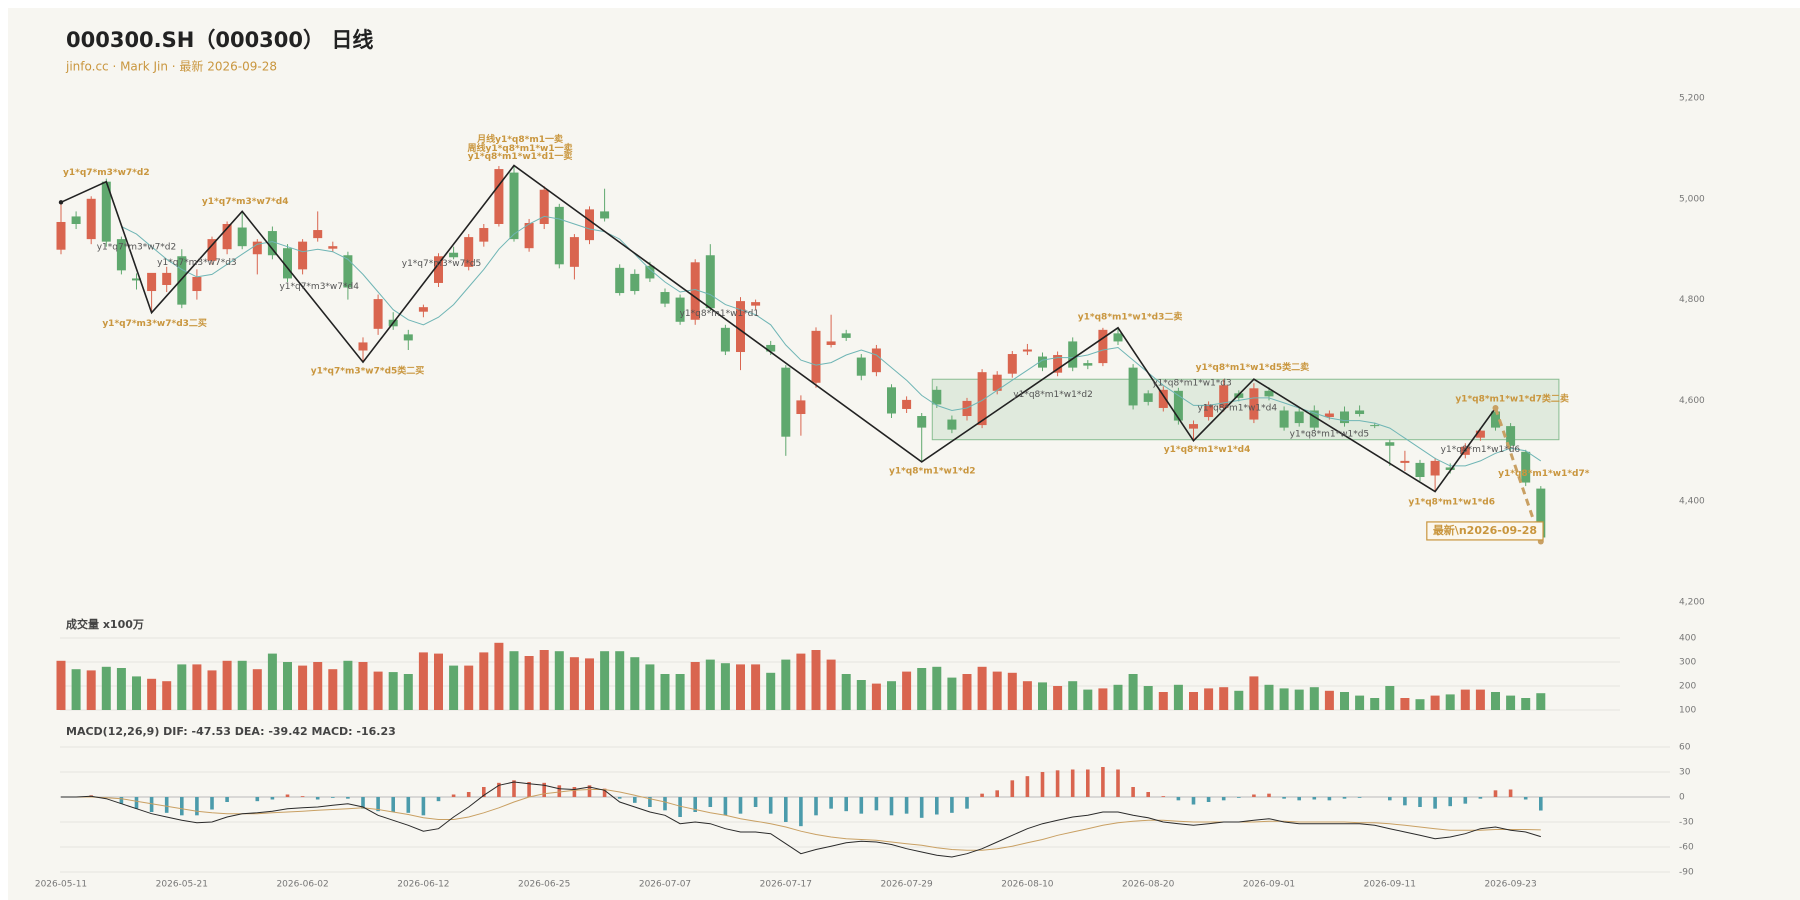  I want to click on y-tick-label: -30, so click(1686, 823).